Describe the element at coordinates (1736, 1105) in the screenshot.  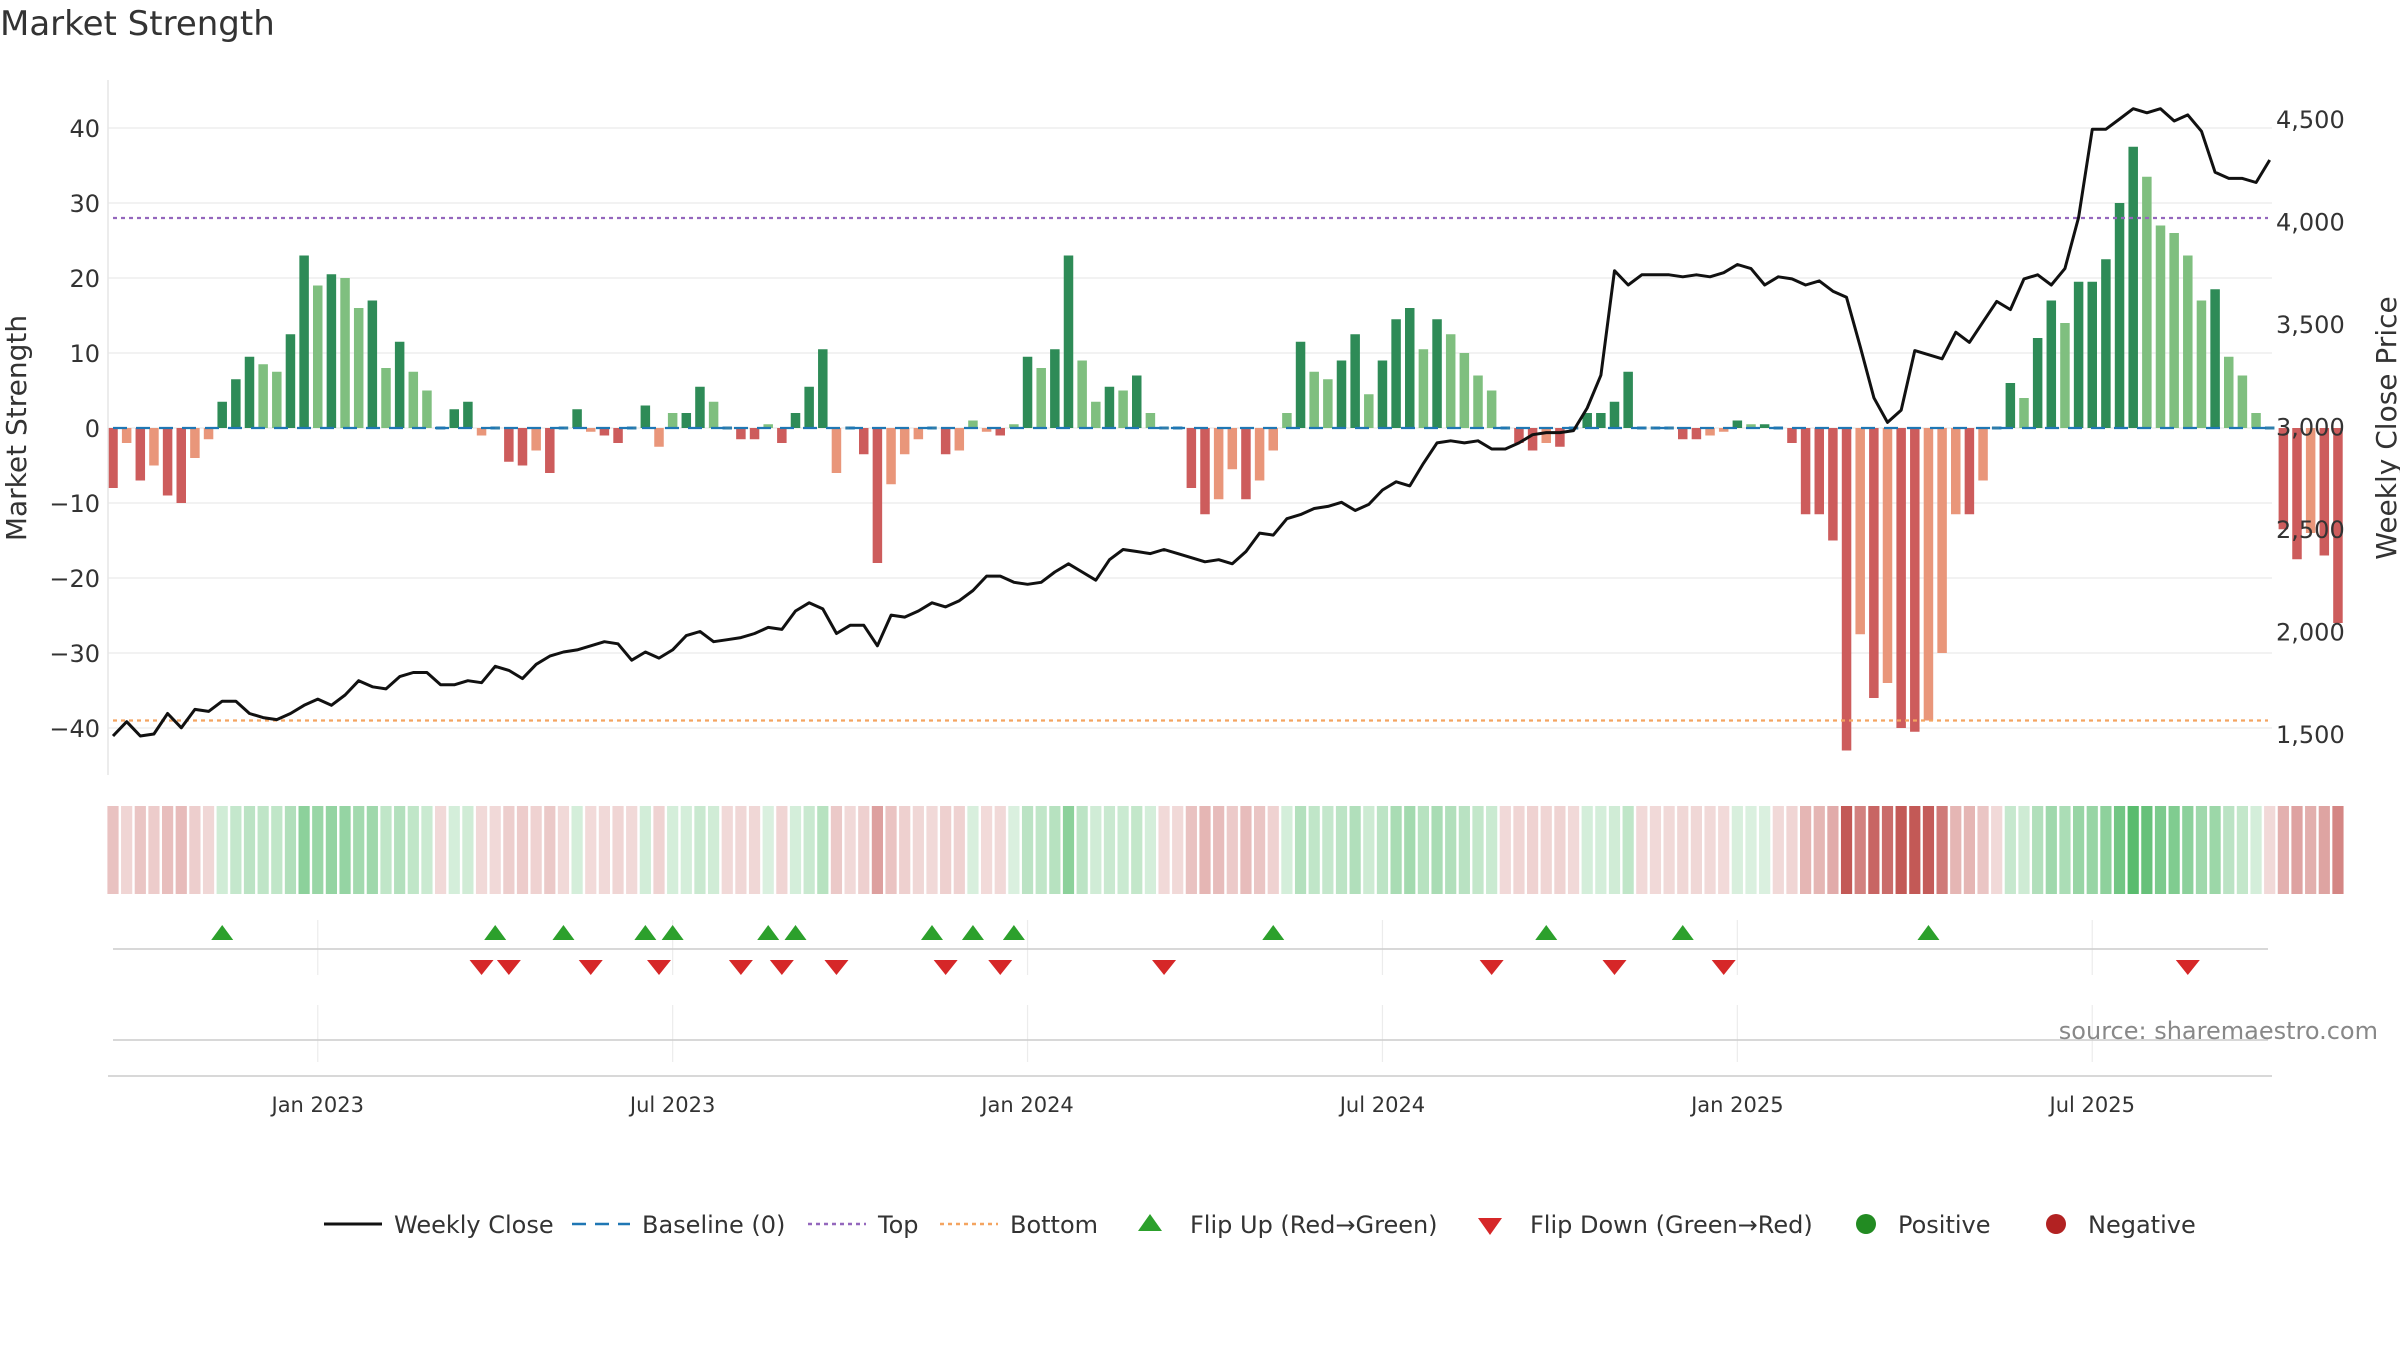
I see `x-tick-label: Jan 2025` at that location.